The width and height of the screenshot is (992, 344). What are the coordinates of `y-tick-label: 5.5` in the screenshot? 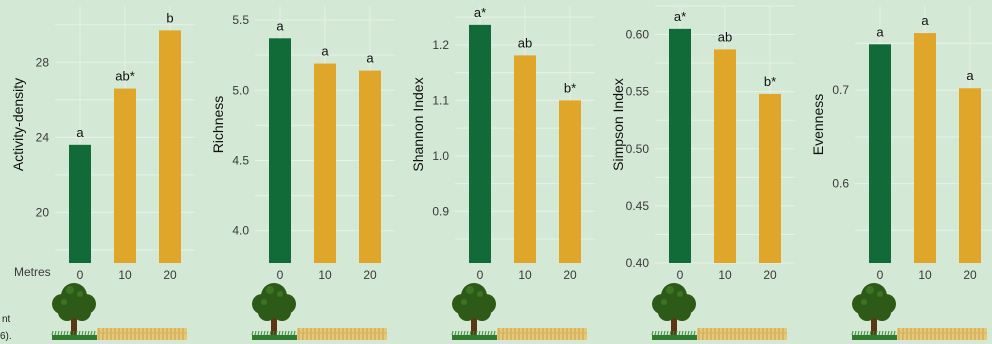 It's located at (240, 20).